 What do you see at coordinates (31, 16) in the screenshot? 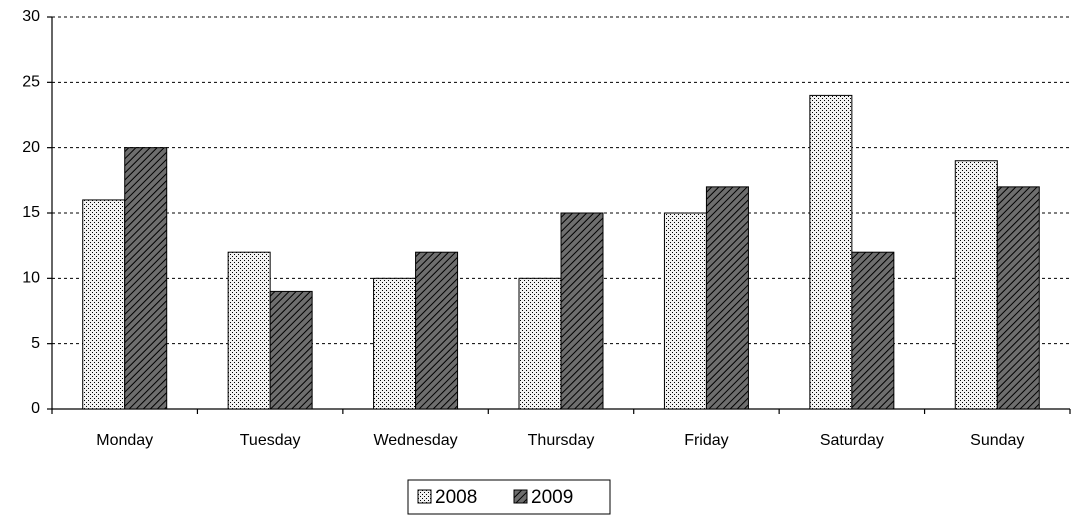
I see `y-tick-label: 30` at bounding box center [31, 16].